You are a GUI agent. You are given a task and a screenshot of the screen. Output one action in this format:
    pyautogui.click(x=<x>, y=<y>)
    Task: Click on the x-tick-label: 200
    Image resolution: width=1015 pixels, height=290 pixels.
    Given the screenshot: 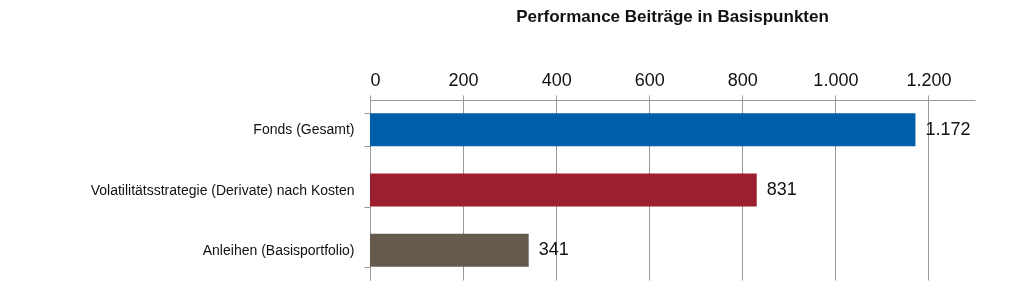 What is the action you would take?
    pyautogui.click(x=463, y=79)
    